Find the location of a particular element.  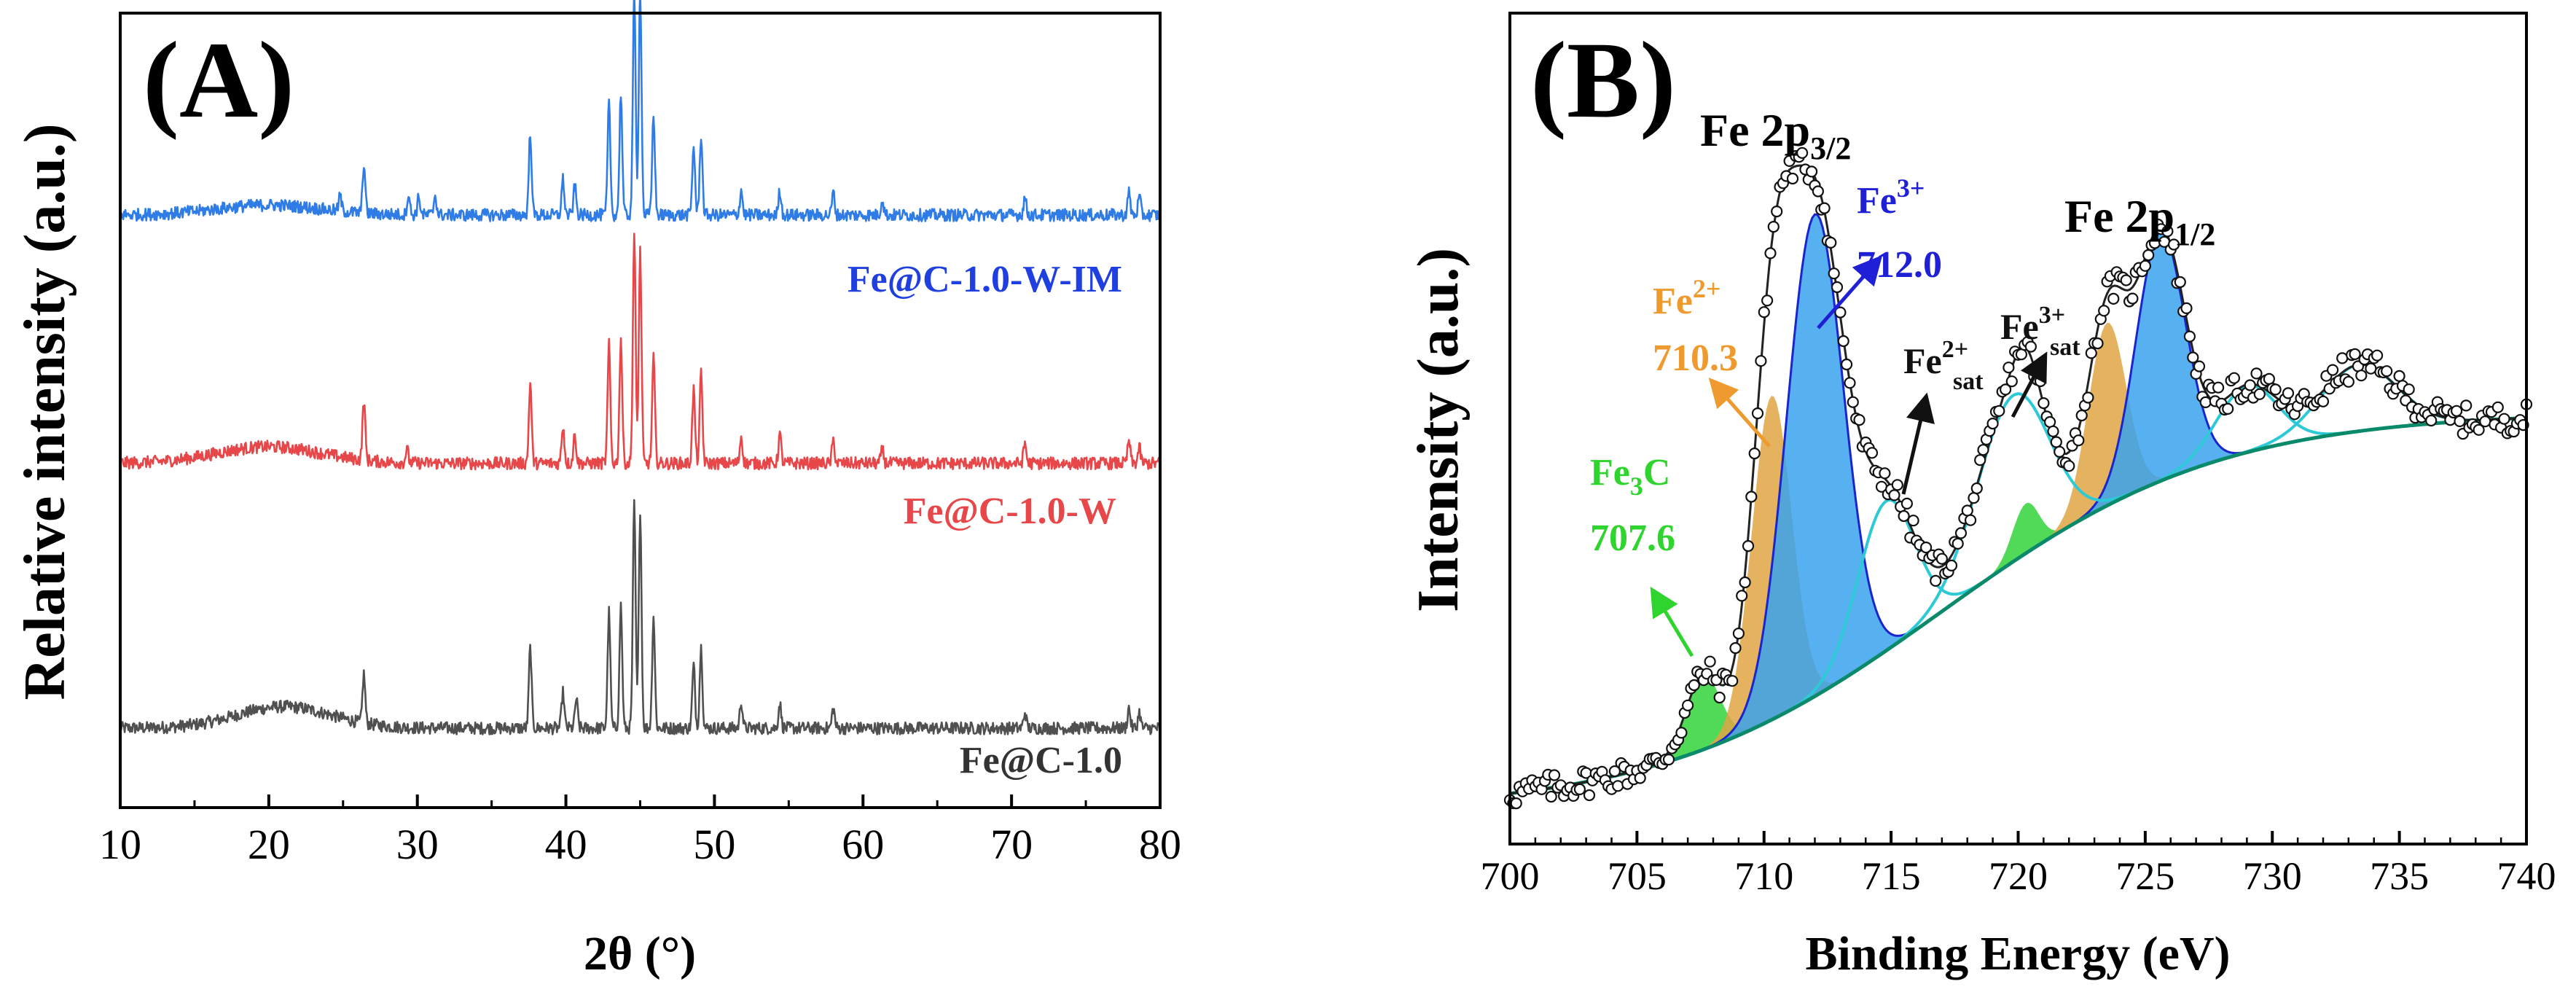

fe2plus-superscript: 2+ is located at coordinates (1707, 289).